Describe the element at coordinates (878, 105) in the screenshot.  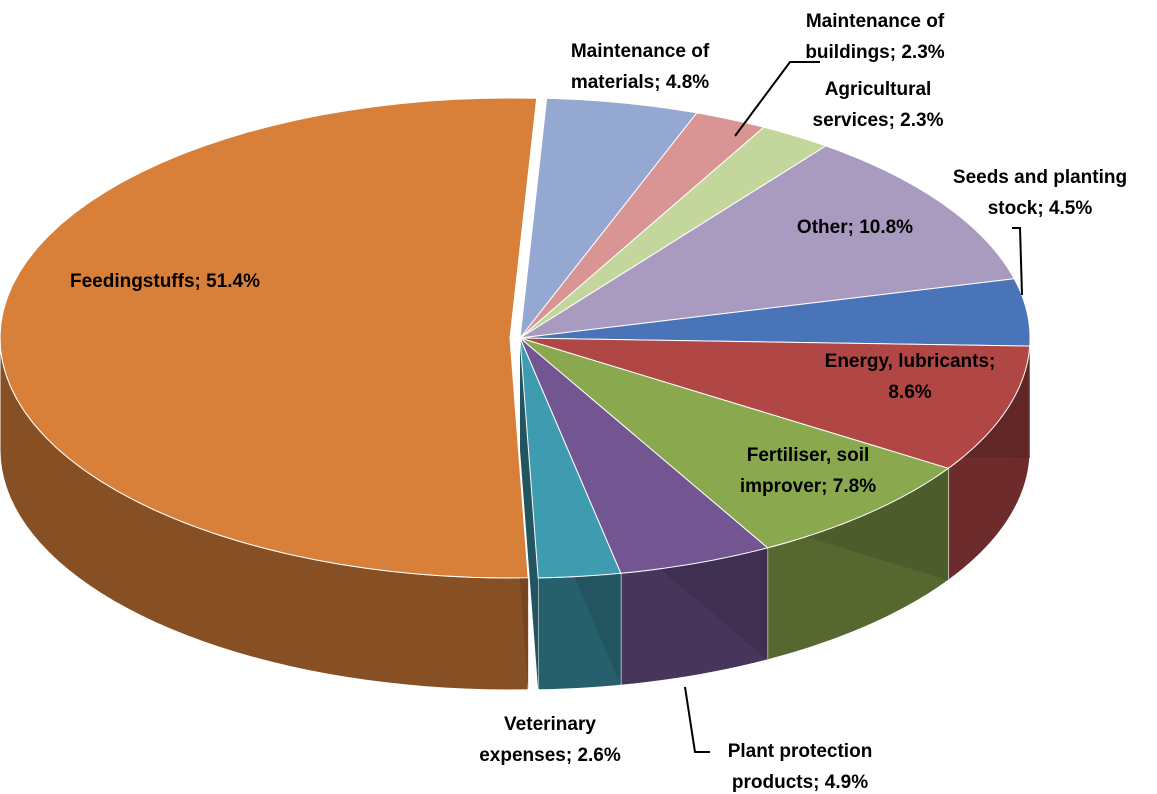
I see `data-label: Agricultural services; 2.3%` at that location.